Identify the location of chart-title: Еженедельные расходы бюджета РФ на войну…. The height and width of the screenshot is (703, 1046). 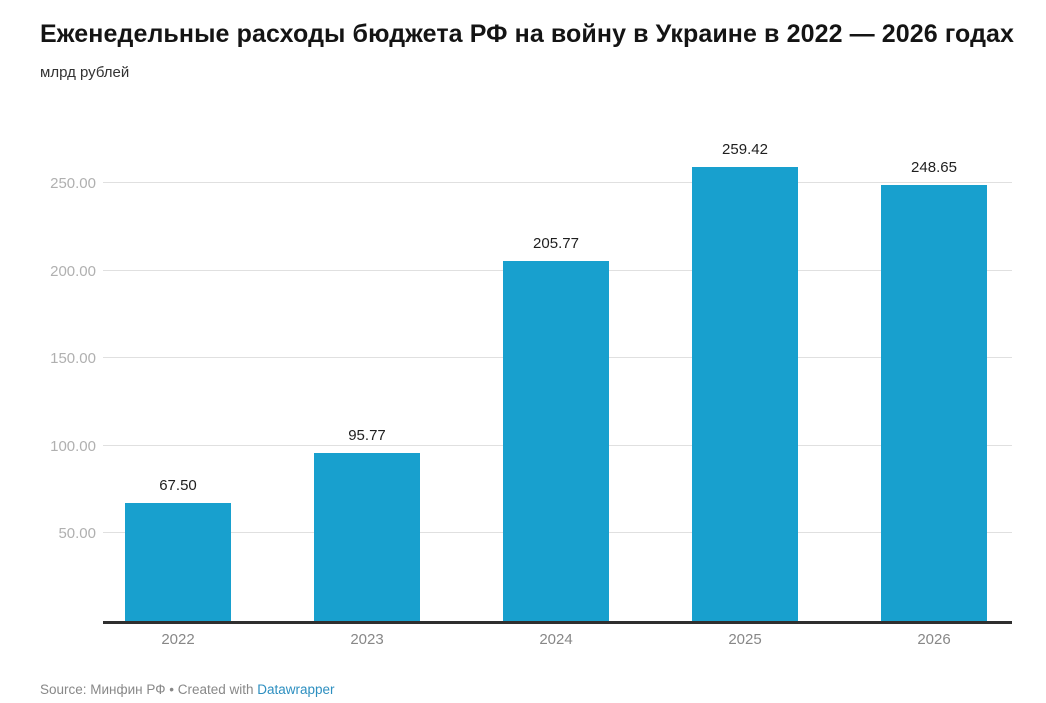
(527, 34).